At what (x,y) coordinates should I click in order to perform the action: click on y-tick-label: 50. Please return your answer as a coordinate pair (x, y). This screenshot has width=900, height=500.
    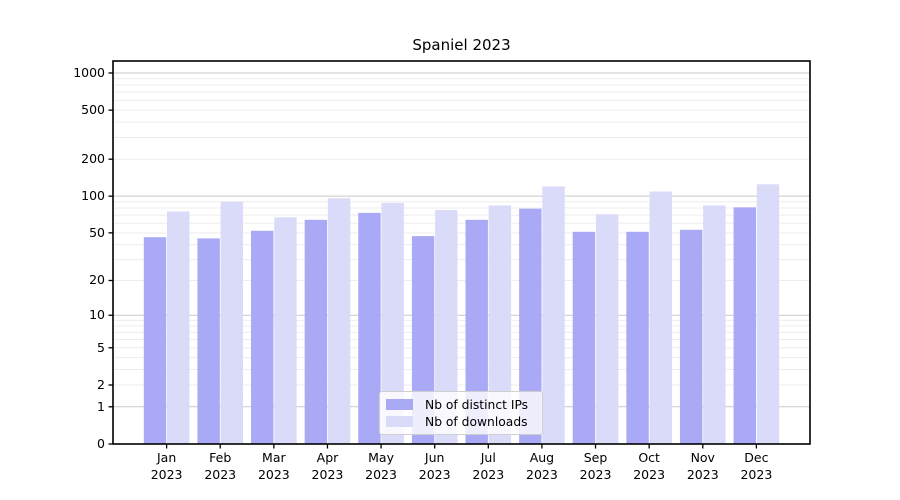
    Looking at the image, I should click on (97, 232).